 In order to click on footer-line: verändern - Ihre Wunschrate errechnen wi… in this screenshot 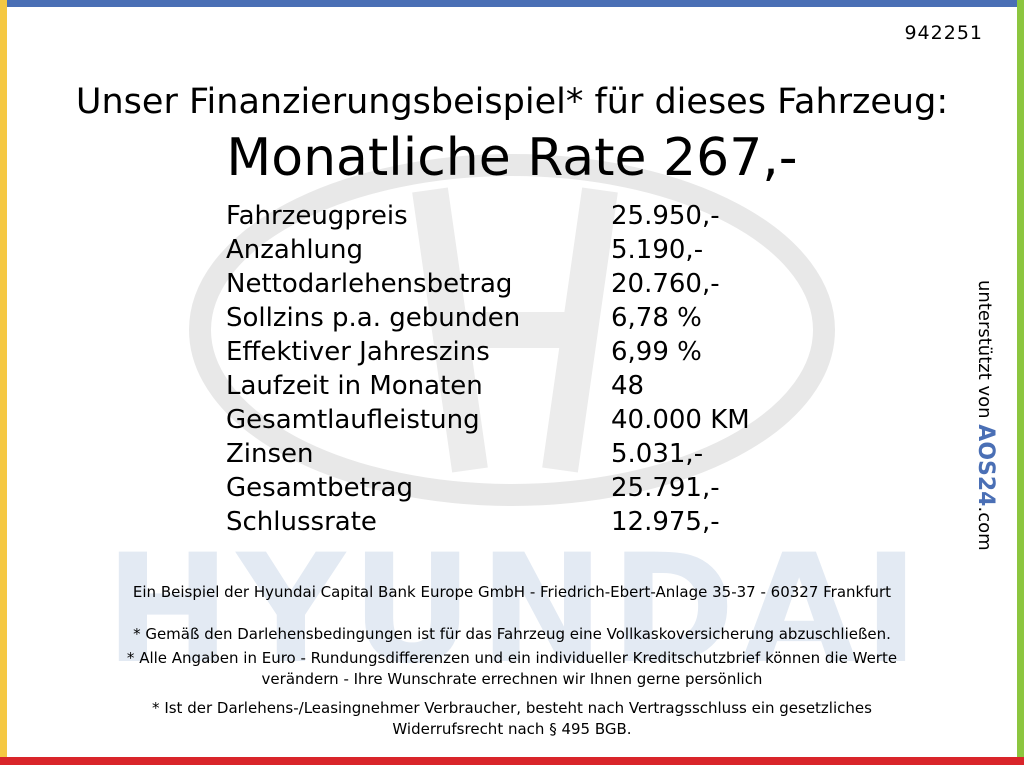, I will do `click(512, 679)`.